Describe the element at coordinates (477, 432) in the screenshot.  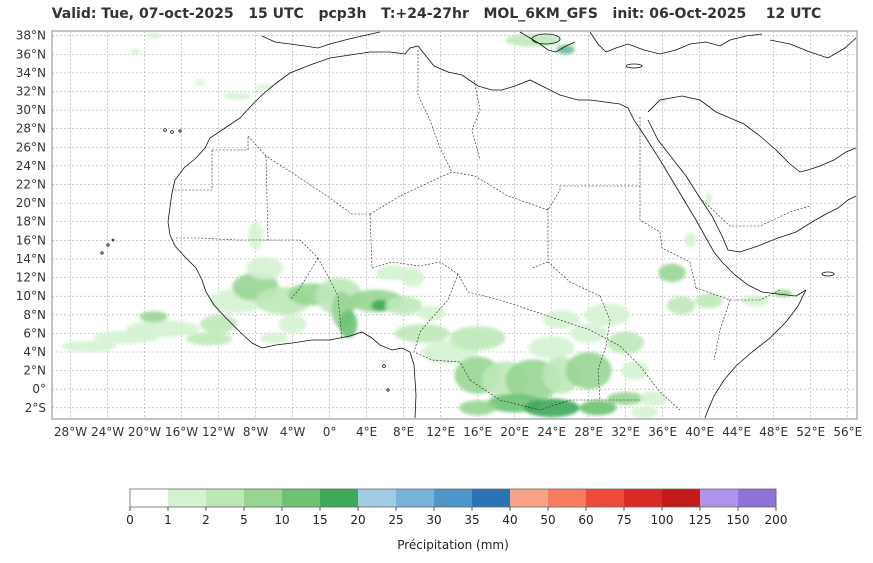
I see `lon-tick-label: 16°E` at that location.